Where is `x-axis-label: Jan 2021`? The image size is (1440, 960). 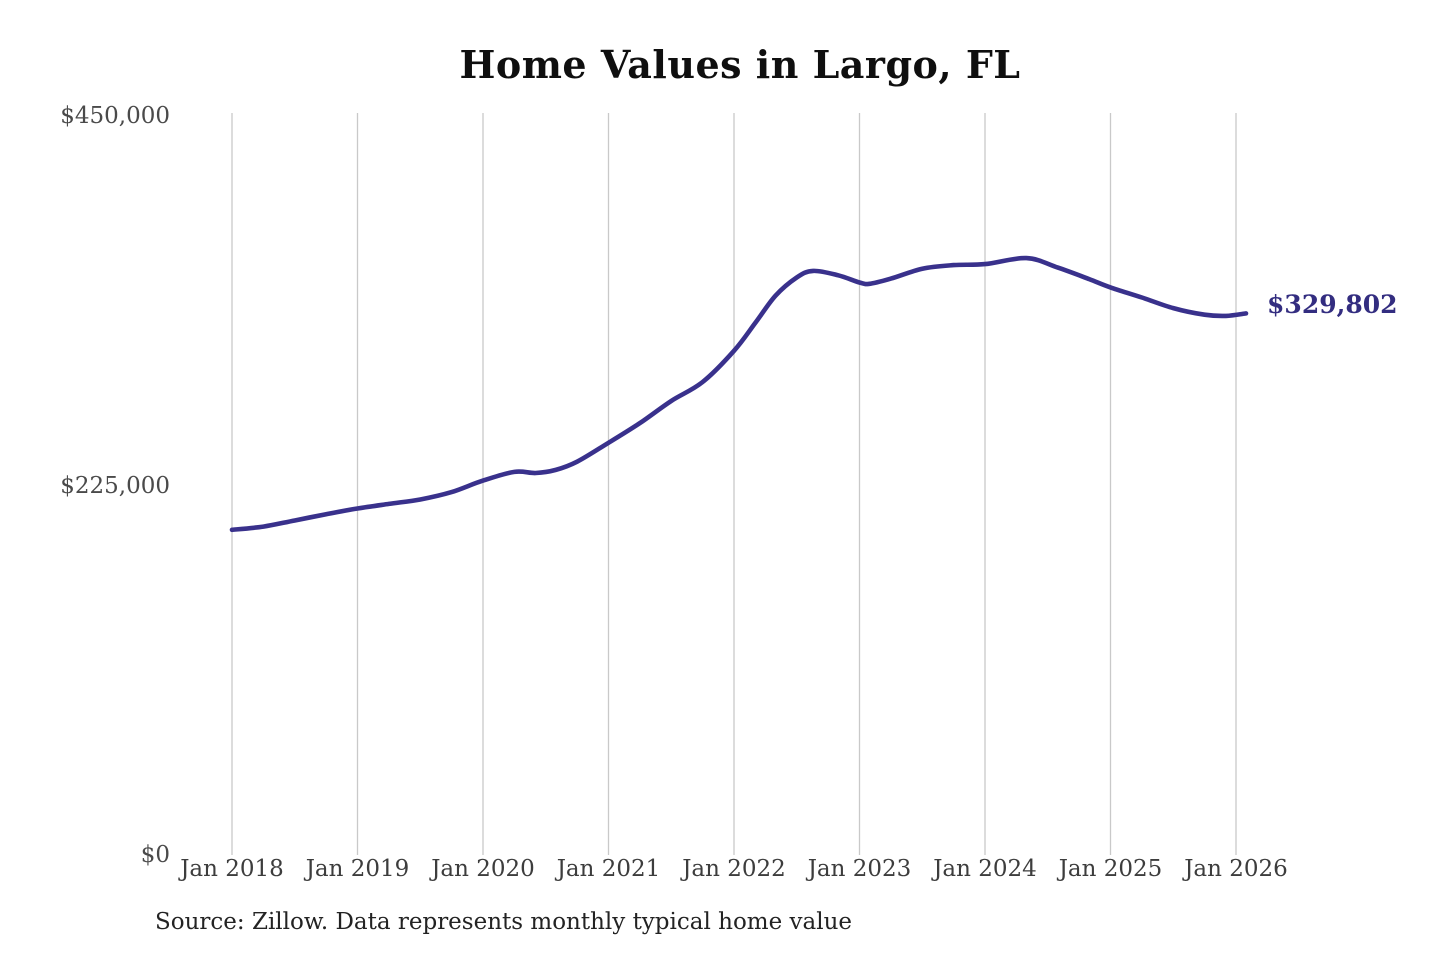 x-axis-label: Jan 2021 is located at coordinates (608, 869).